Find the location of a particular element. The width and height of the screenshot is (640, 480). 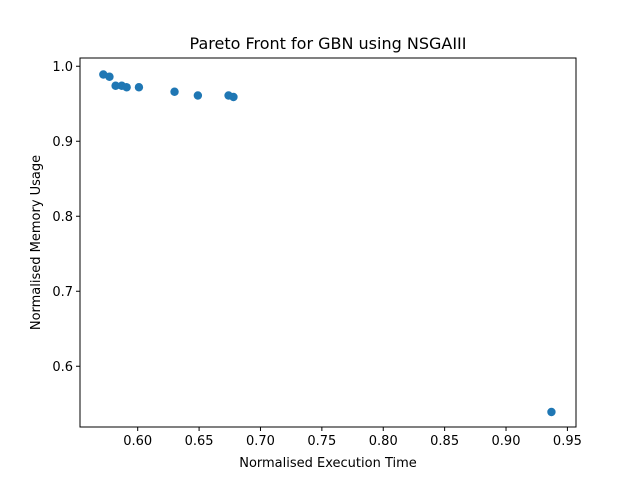

y-tick-label: 1.0 is located at coordinates (62, 67).